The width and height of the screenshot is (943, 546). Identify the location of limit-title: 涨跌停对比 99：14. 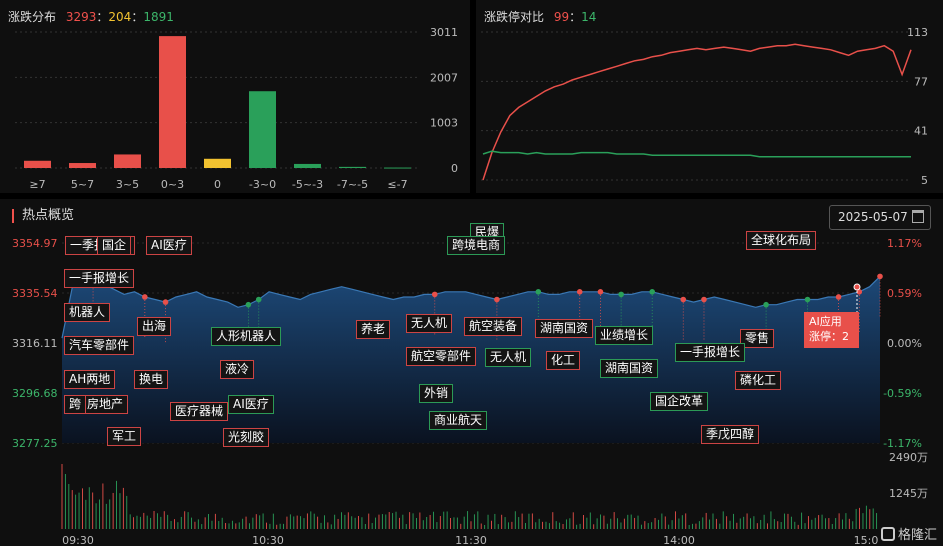
(540, 16).